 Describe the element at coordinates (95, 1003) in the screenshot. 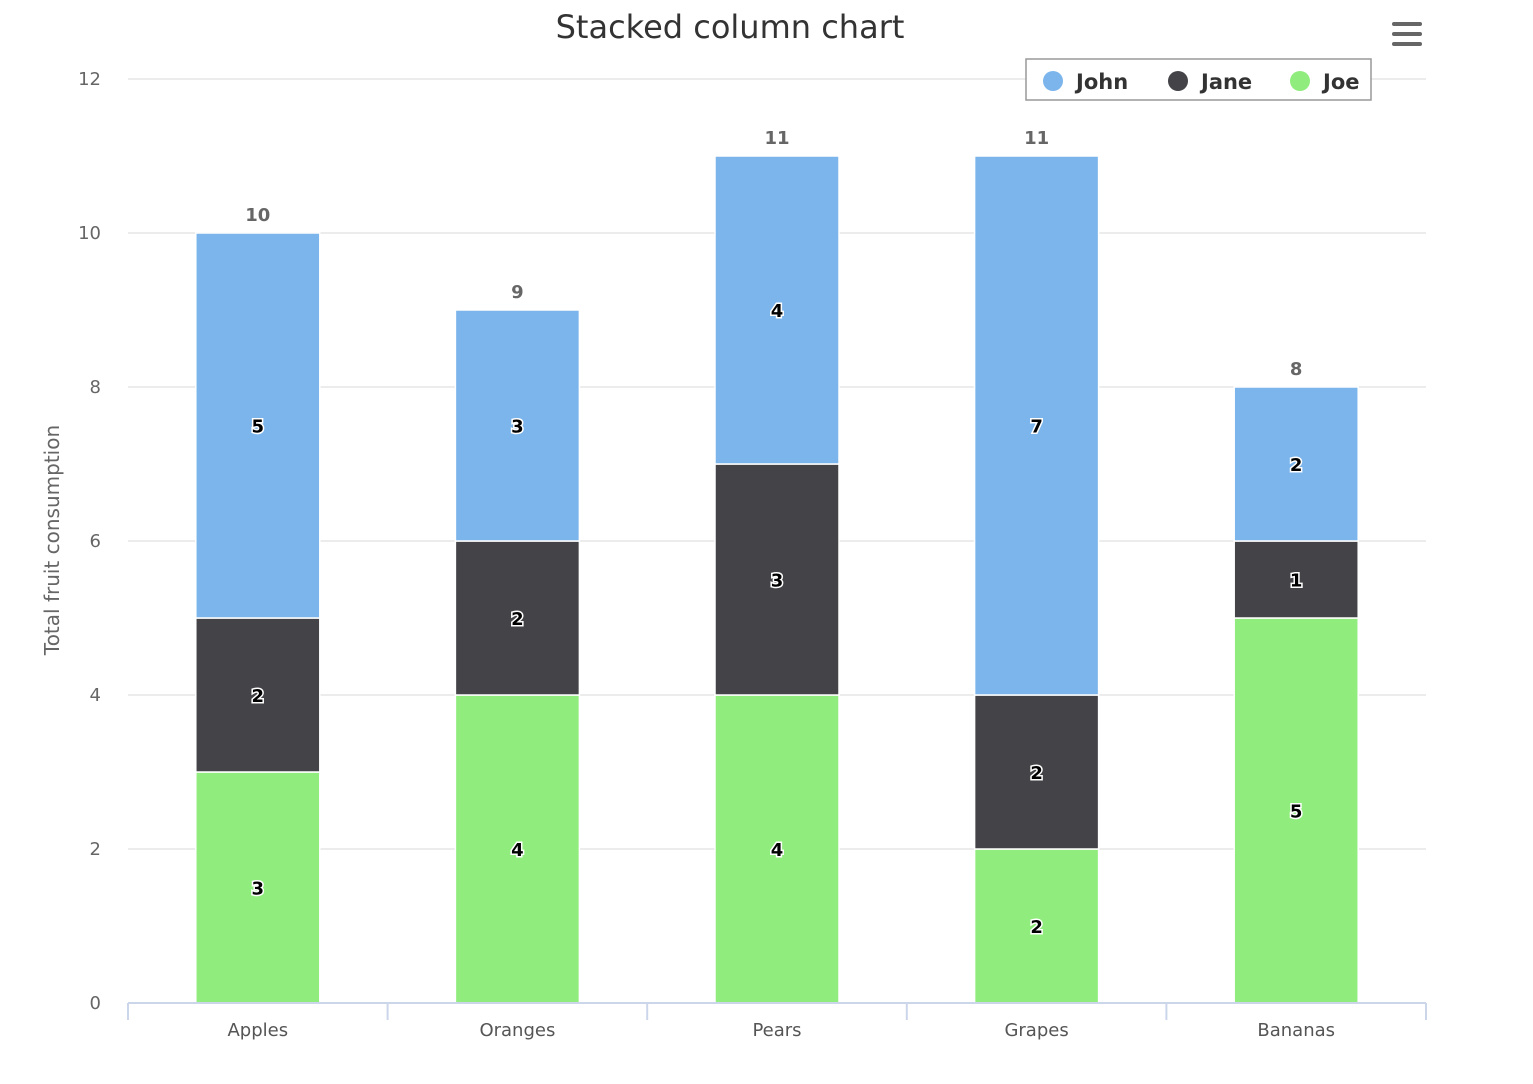

I see `y-tick-label: 0` at that location.